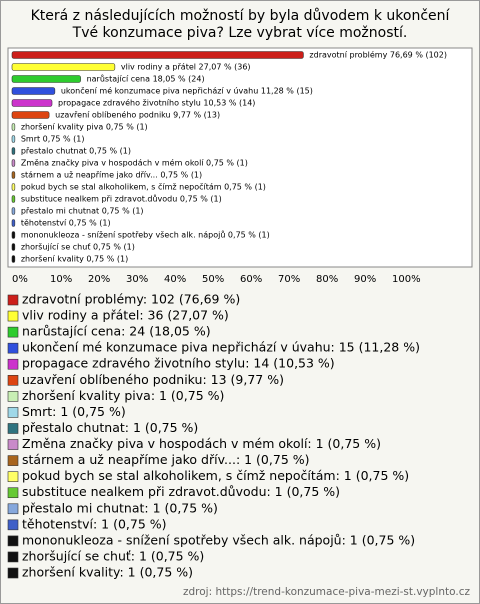  What do you see at coordinates (125, 315) in the screenshot?
I see `legend-label: vliv rodiny a přátel: 36 (27,07 %)` at bounding box center [125, 315].